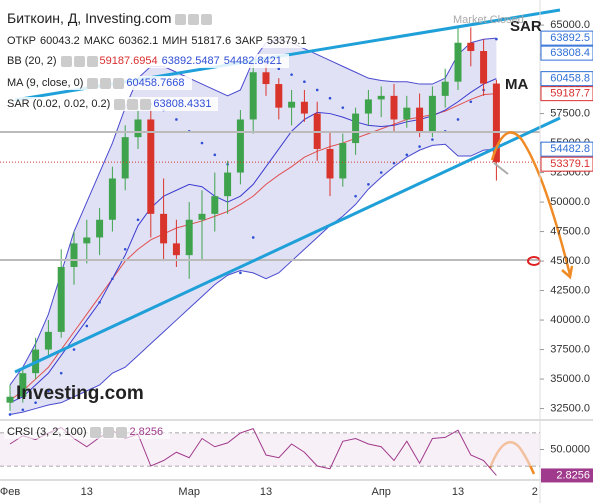 The height and width of the screenshot is (503, 593). I want to click on y-tick-label: 45000.0, so click(570, 261).